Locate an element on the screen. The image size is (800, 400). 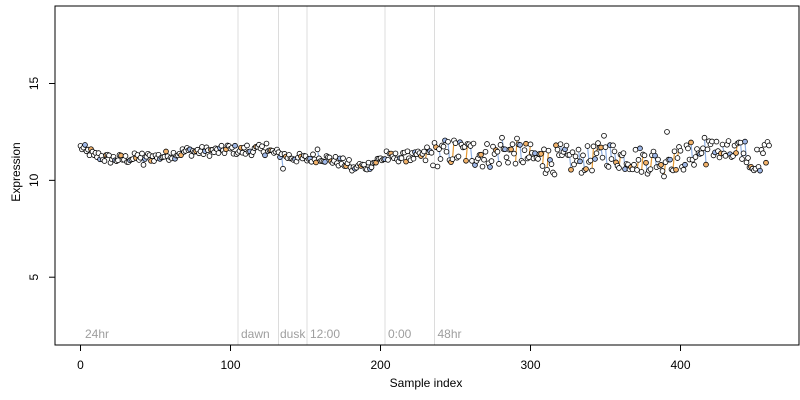
x-tick-label-4: 400 is located at coordinates (680, 365).